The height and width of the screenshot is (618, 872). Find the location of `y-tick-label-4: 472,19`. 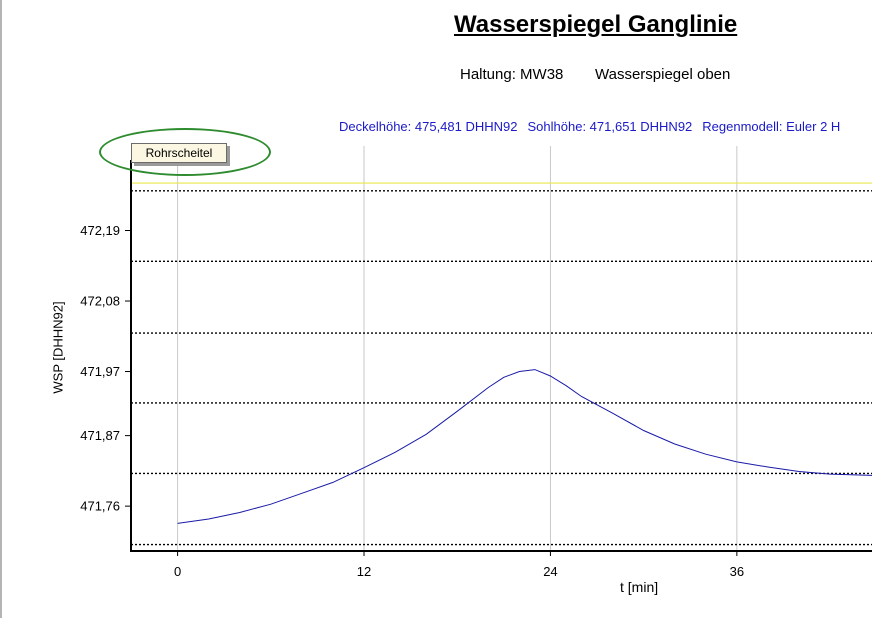

y-tick-label-4: 472,19 is located at coordinates (100, 230).